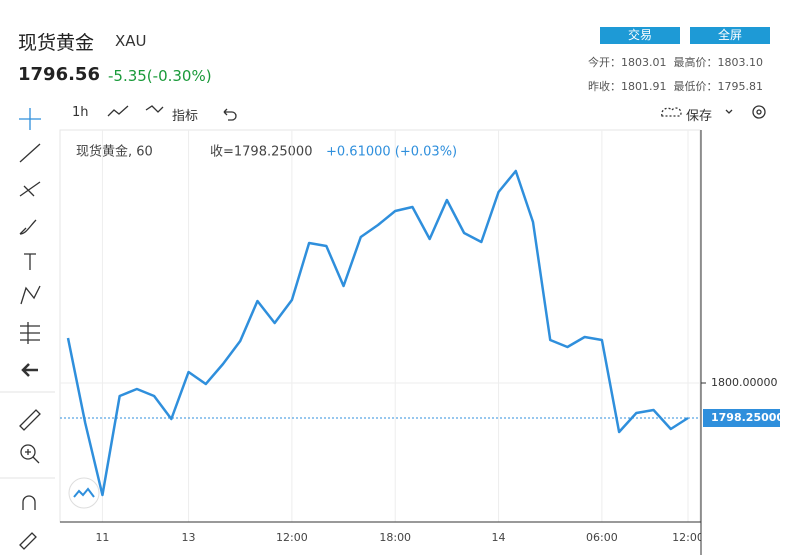 This screenshot has width=790, height=555. Describe the element at coordinates (131, 41) in the screenshot. I see `symbol: XAU` at that location.